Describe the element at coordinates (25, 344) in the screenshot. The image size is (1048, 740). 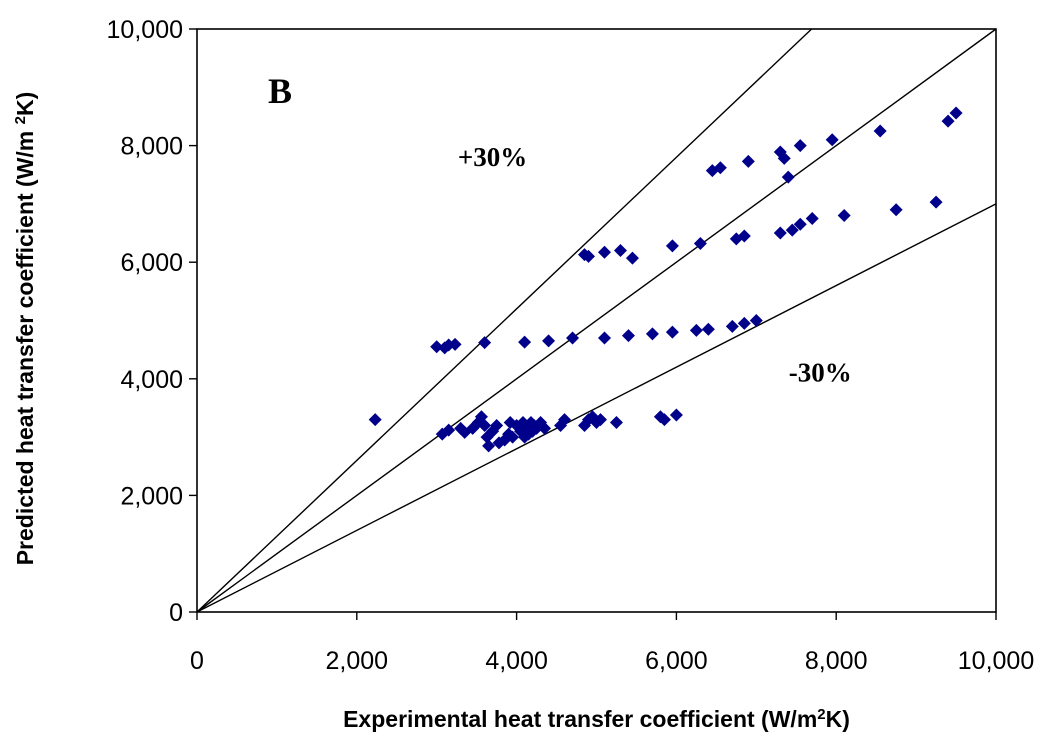
I see `y-axis-title-text: Predicted heat transfer coefficient (W/m` at that location.